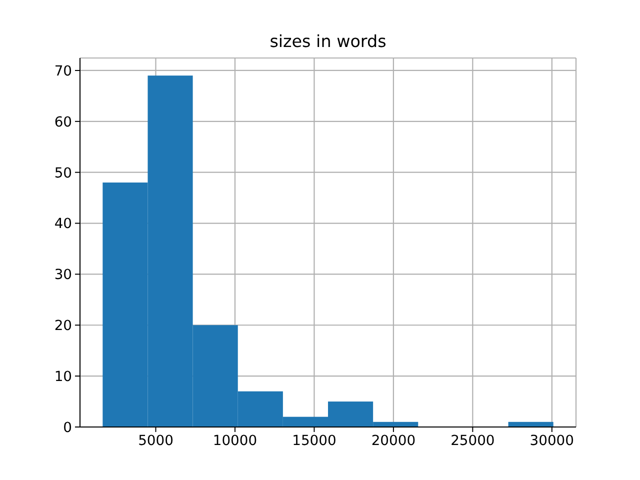 This screenshot has height=480, width=640. I want to click on x-tick-label: 5000, so click(156, 440).